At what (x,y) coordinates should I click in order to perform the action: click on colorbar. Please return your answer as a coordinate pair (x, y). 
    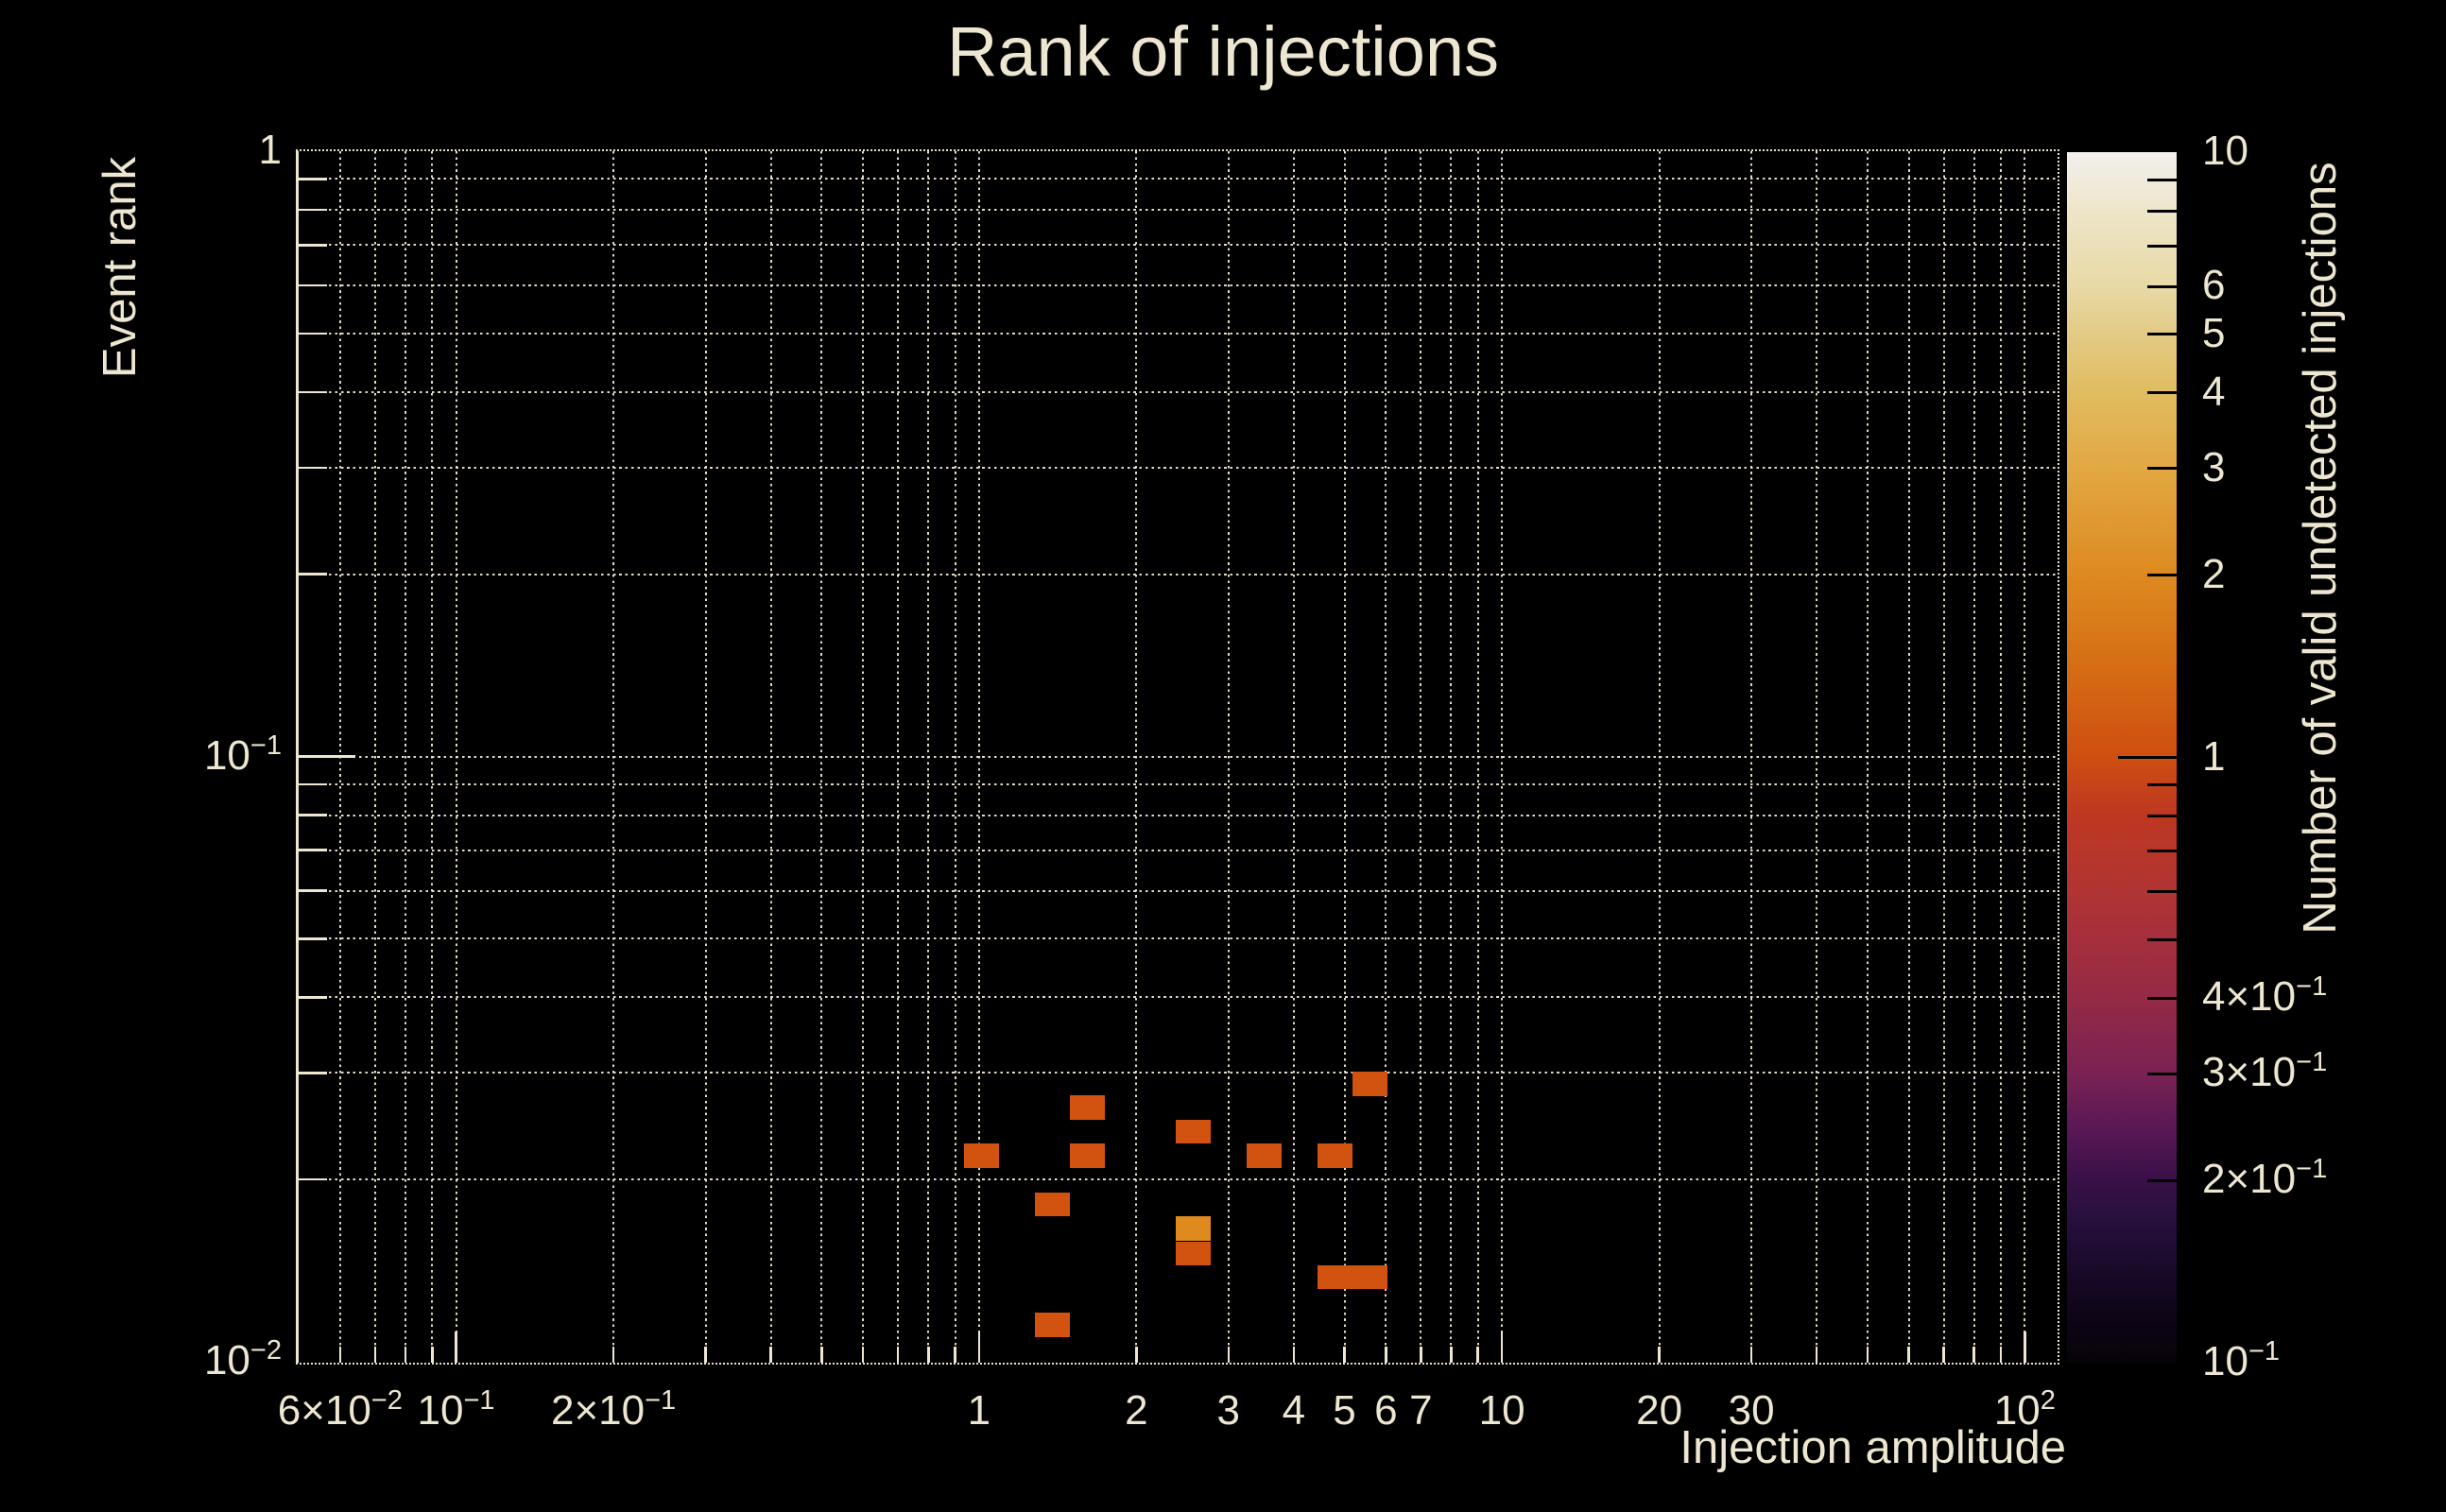
    Looking at the image, I should click on (2122, 757).